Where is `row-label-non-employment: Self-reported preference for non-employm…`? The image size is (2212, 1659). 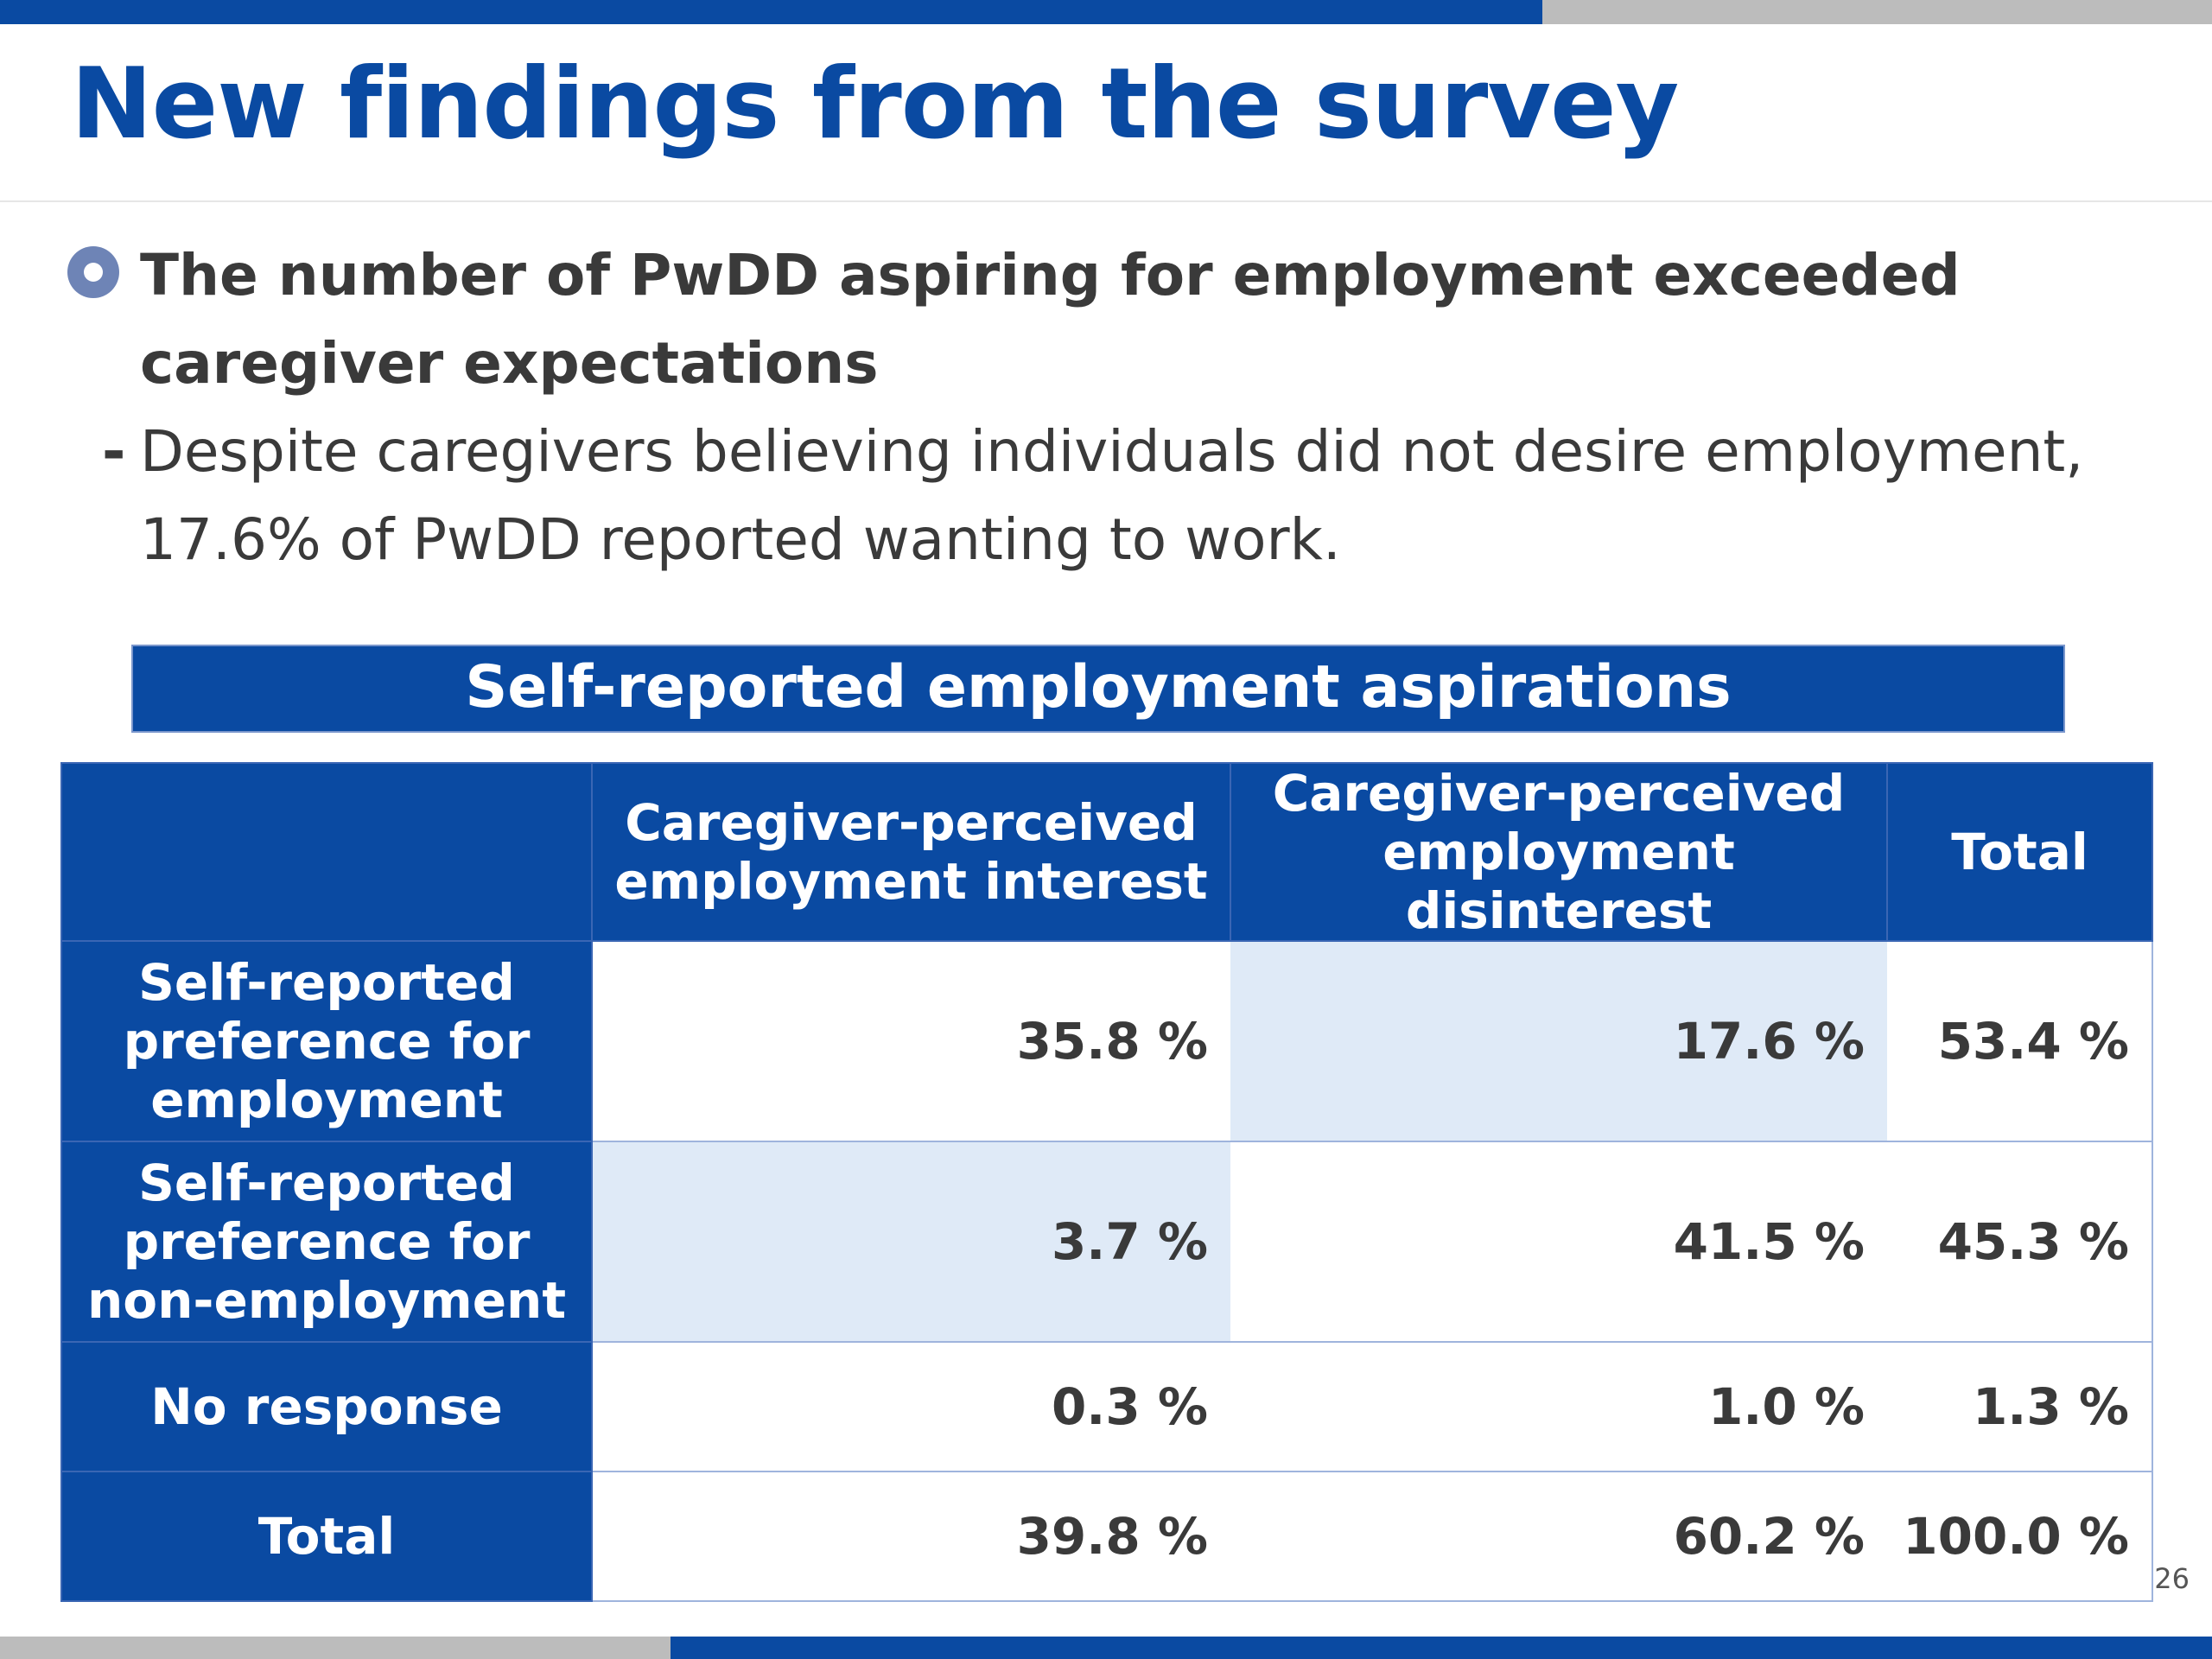
row-label-non-employment: Self-reported preference for non-employm… is located at coordinates (326, 1242).